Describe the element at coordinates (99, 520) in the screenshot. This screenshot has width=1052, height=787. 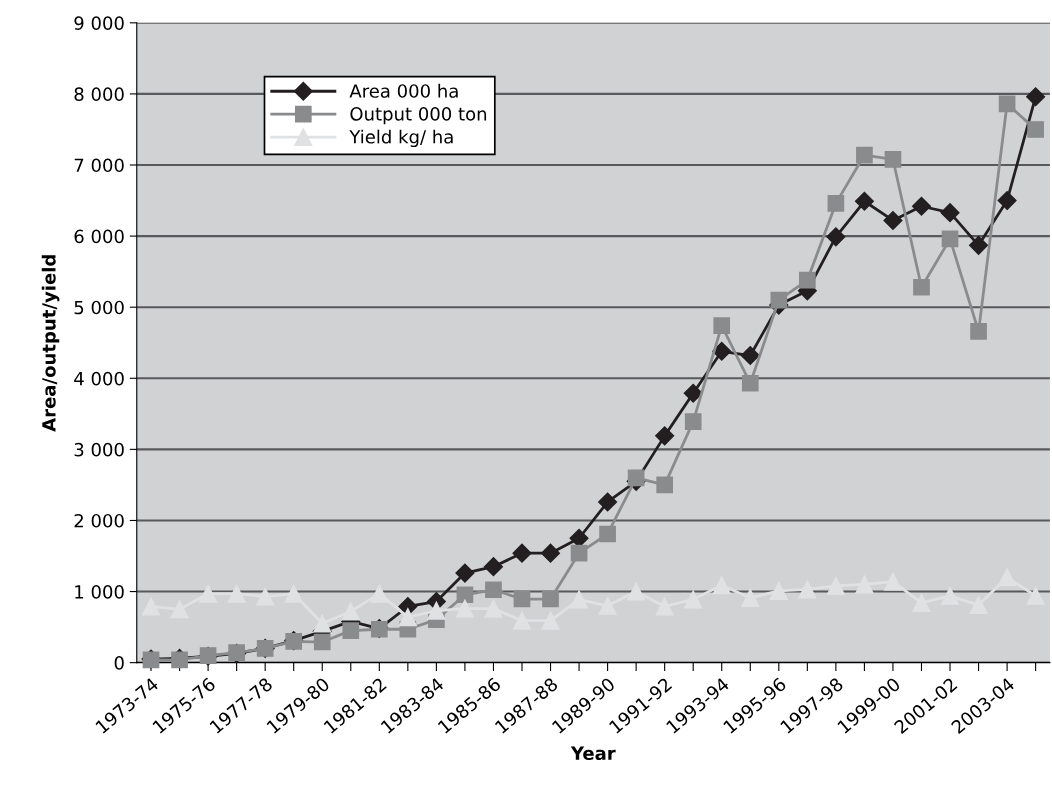
I see `y-tick-label: 2 000` at that location.